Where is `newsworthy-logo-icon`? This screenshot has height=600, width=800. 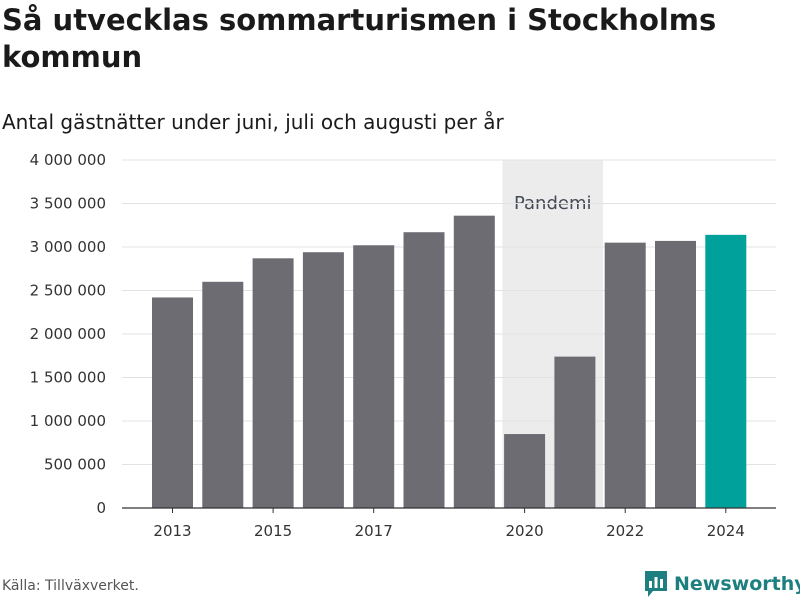 newsworthy-logo-icon is located at coordinates (656, 584).